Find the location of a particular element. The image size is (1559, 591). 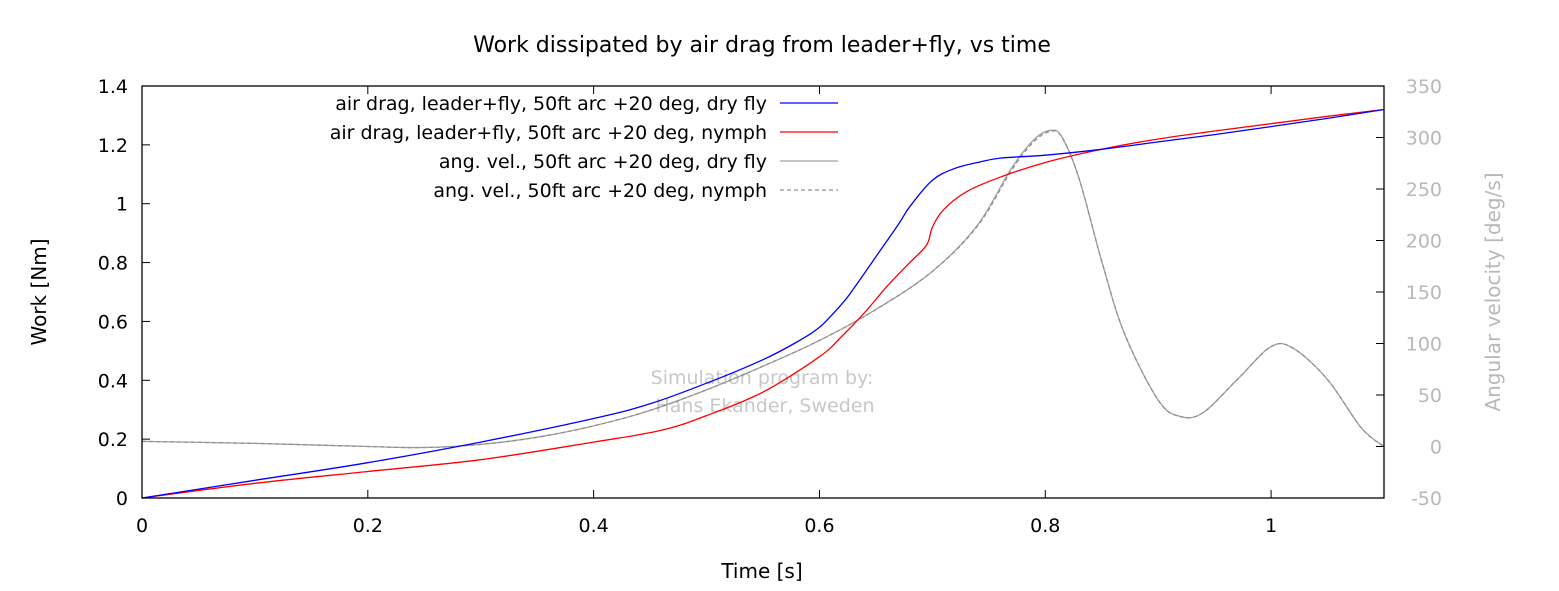

watermark-line-2: Hans Ekander, Sweden is located at coordinates (765, 406).